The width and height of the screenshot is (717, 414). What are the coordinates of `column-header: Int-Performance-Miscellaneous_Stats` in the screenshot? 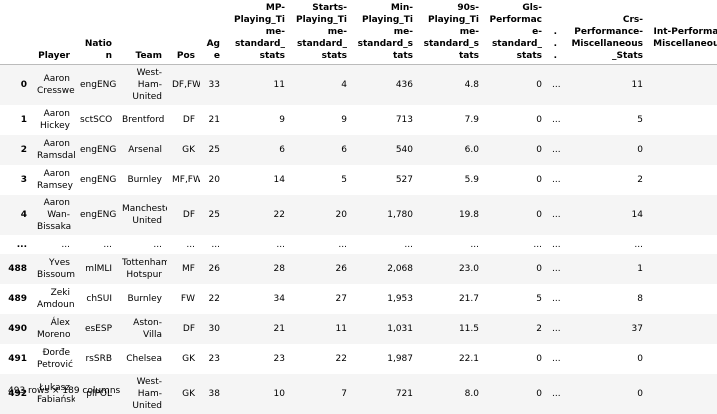 It's located at (682, 32).